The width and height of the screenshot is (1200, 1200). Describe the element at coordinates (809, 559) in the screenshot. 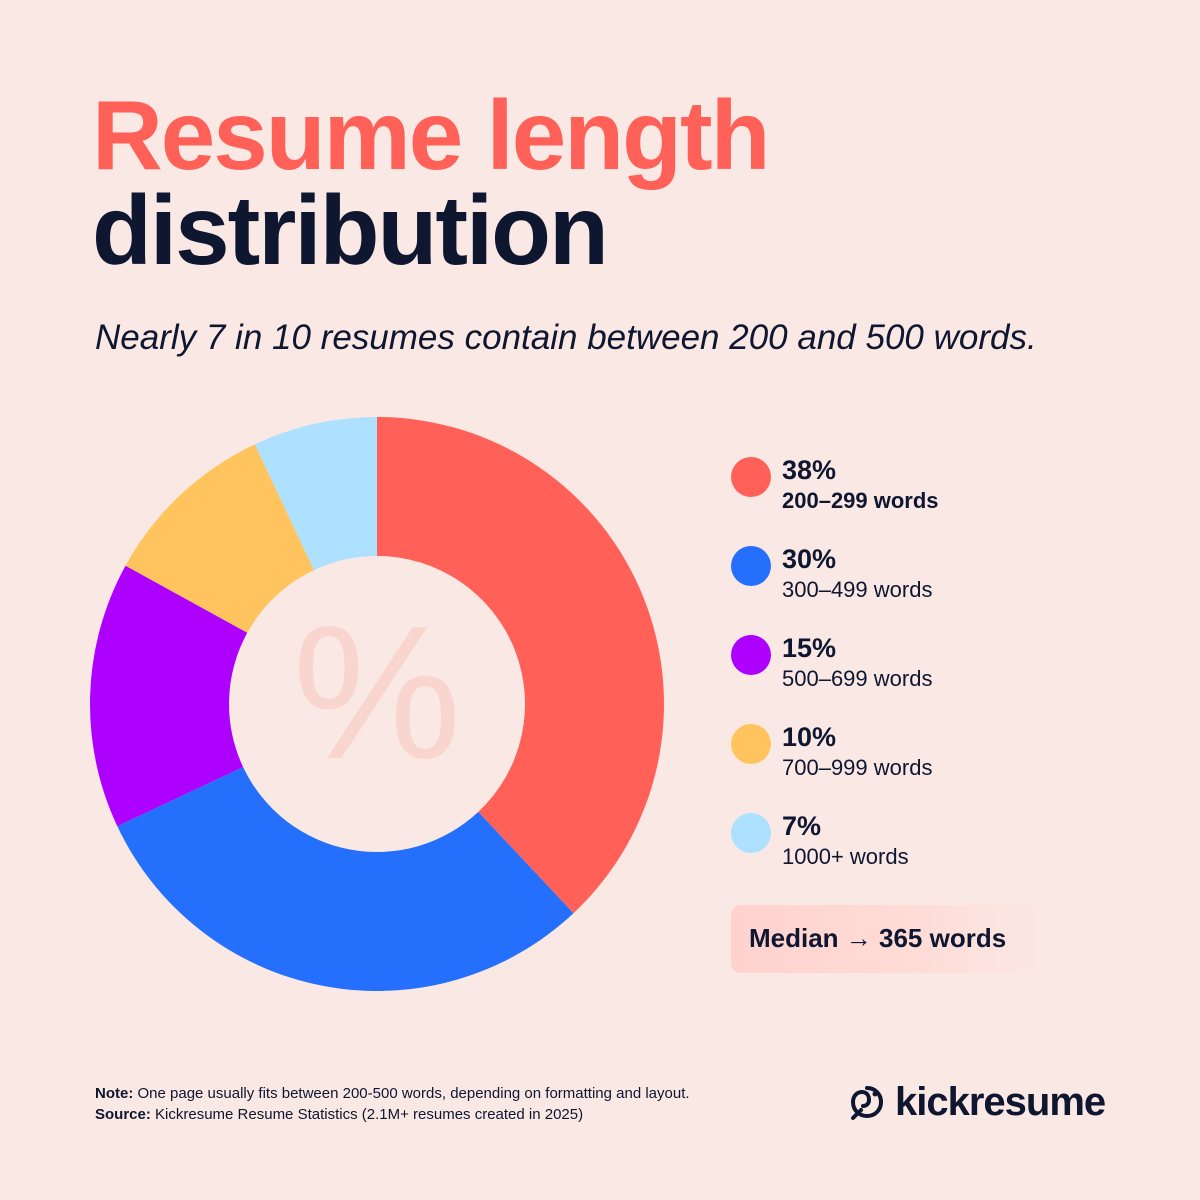

I see `legend-percent: 30%` at that location.